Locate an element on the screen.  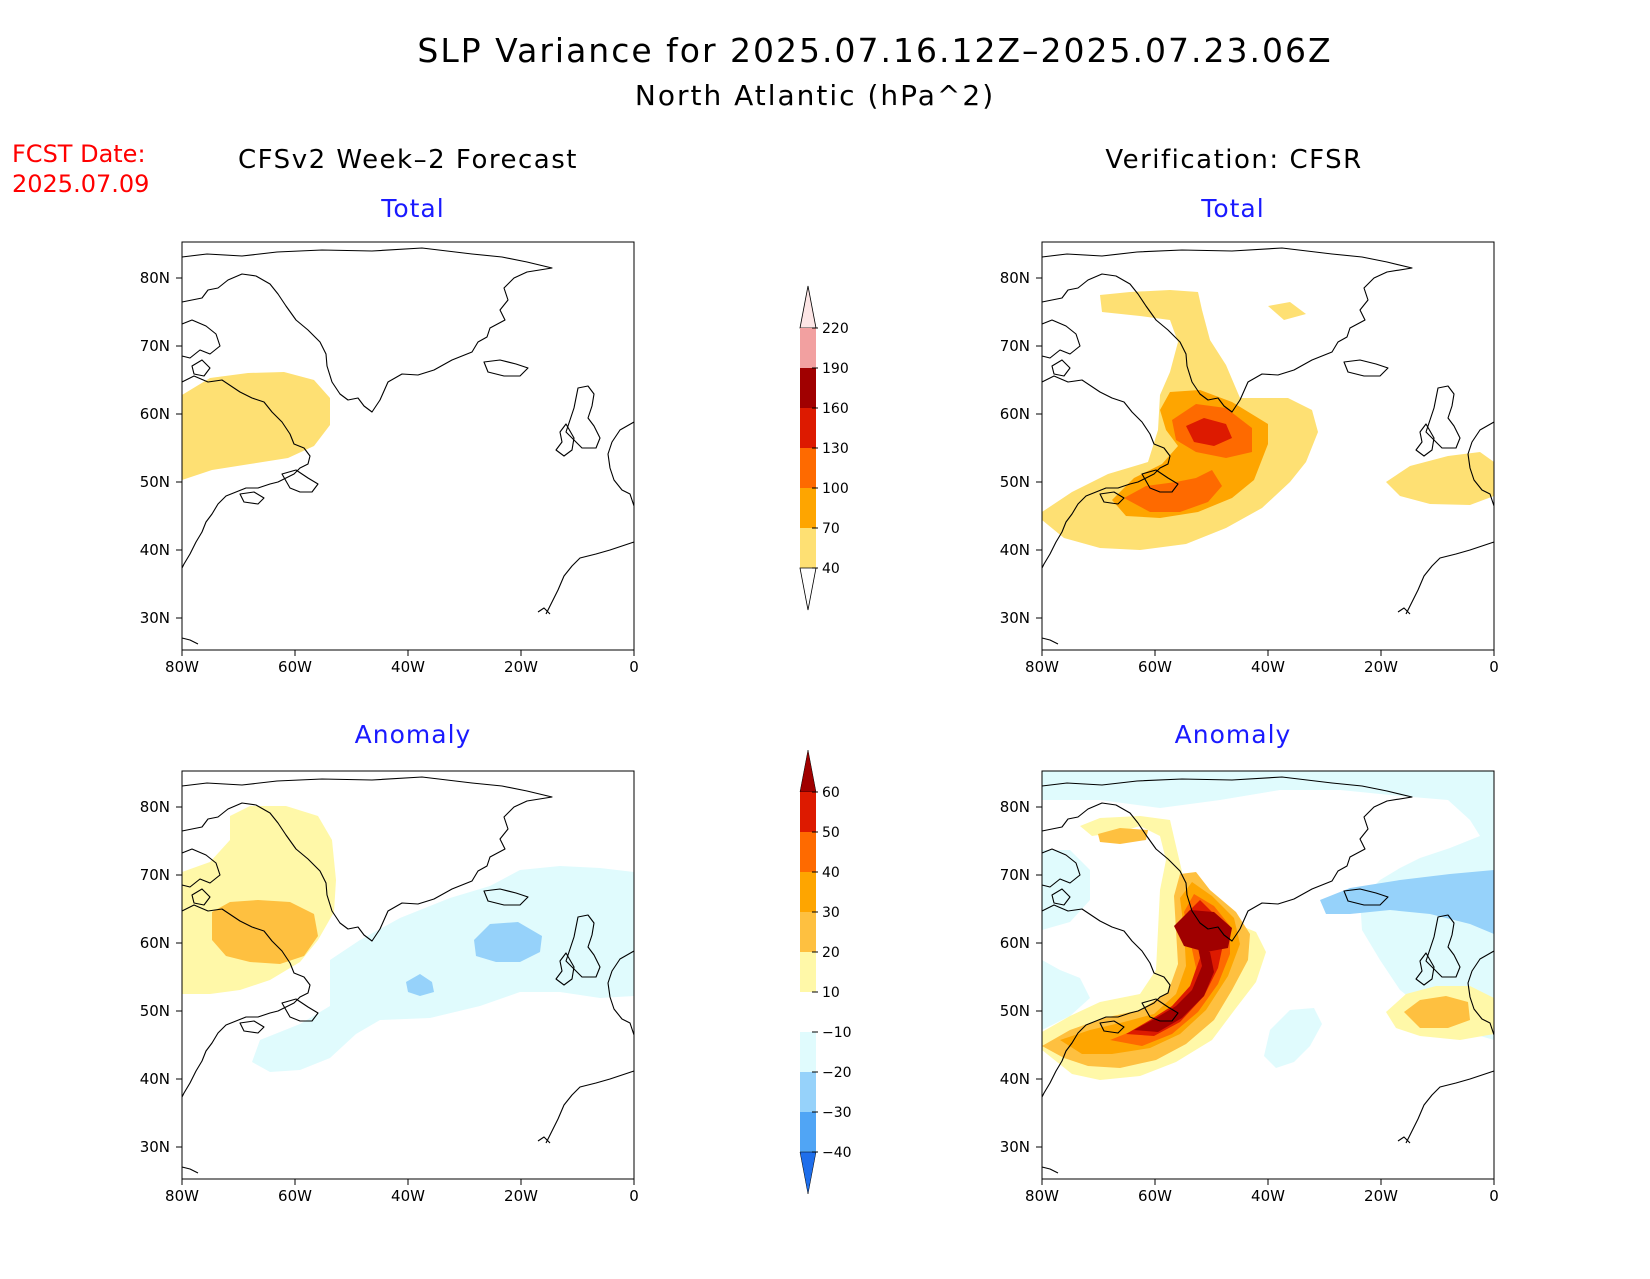
colorbar-label: −30 is located at coordinates (837, 1113).